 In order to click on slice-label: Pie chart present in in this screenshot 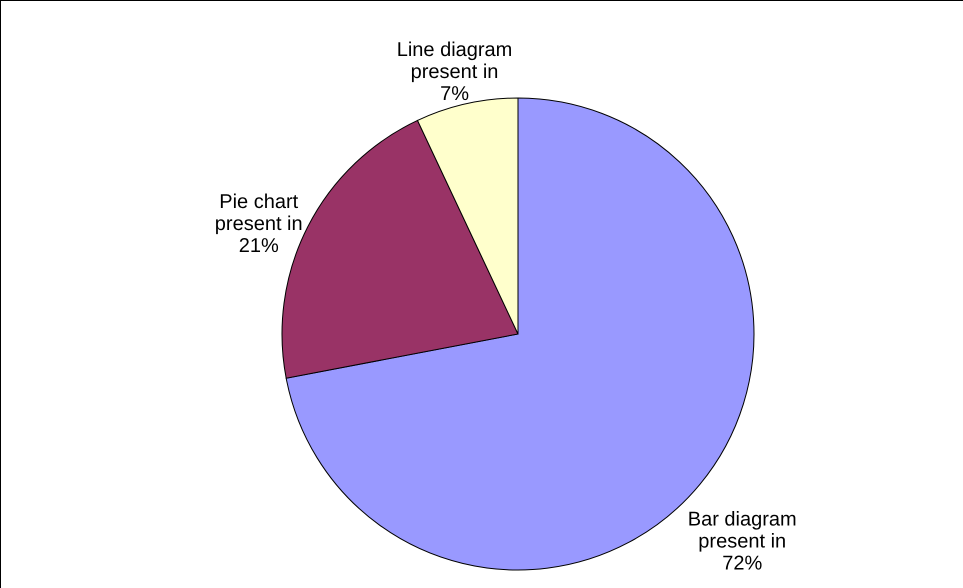, I will do `click(258, 212)`.